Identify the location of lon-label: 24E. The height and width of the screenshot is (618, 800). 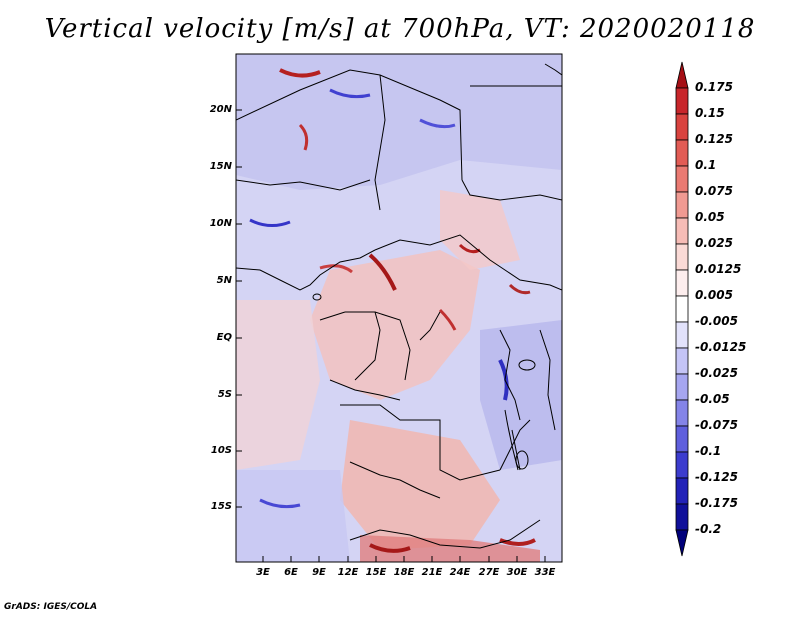
(460, 572).